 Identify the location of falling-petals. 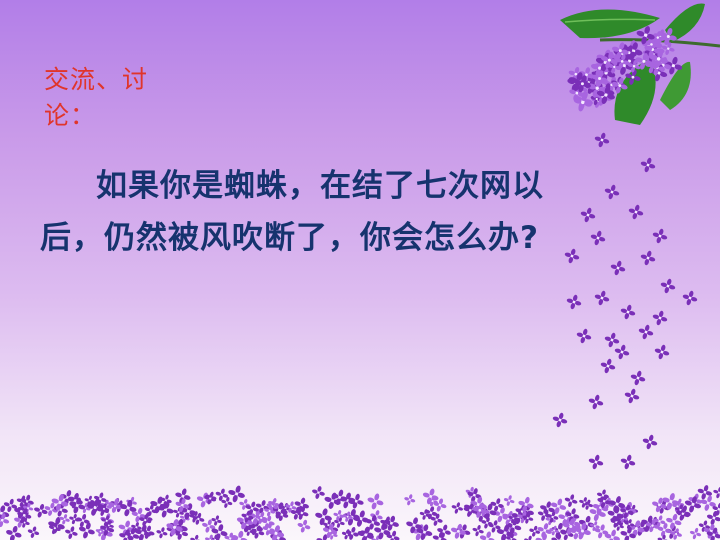
(625, 301).